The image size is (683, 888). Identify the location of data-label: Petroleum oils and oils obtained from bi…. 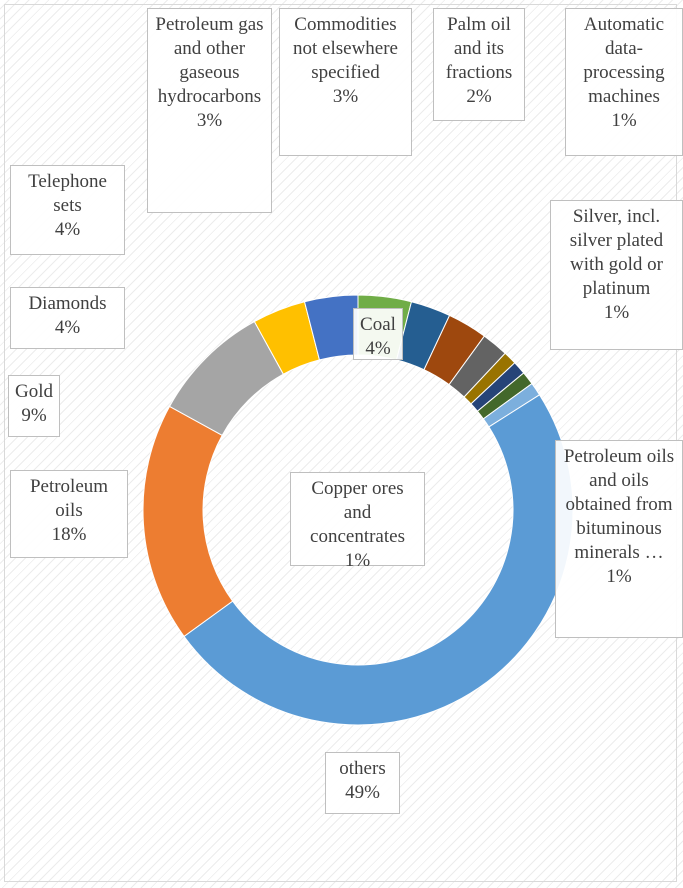
(619, 539).